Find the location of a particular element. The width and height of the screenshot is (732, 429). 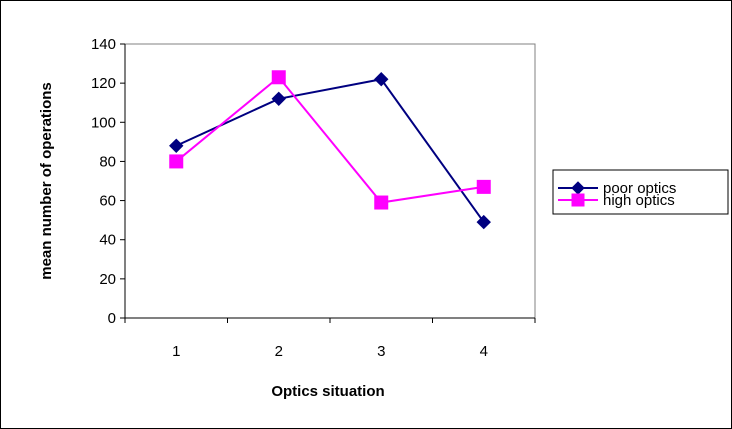

y-tick-label: 100 is located at coordinates (103, 122).